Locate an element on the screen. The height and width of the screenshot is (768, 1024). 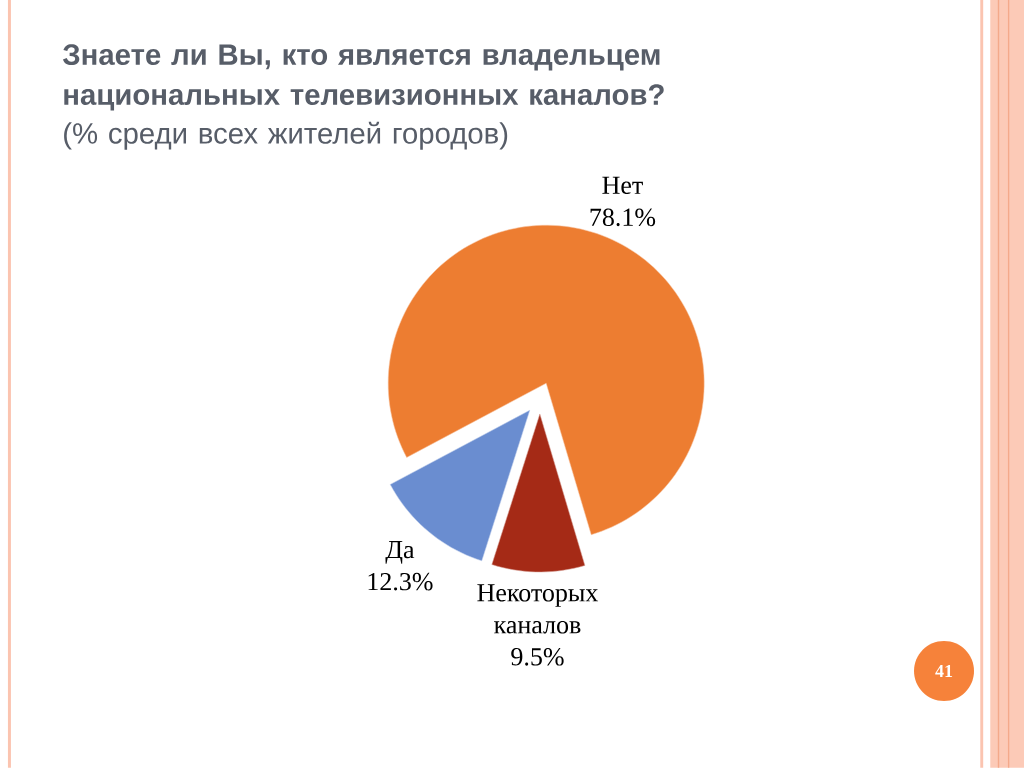
slice-label: Нет is located at coordinates (622, 185).